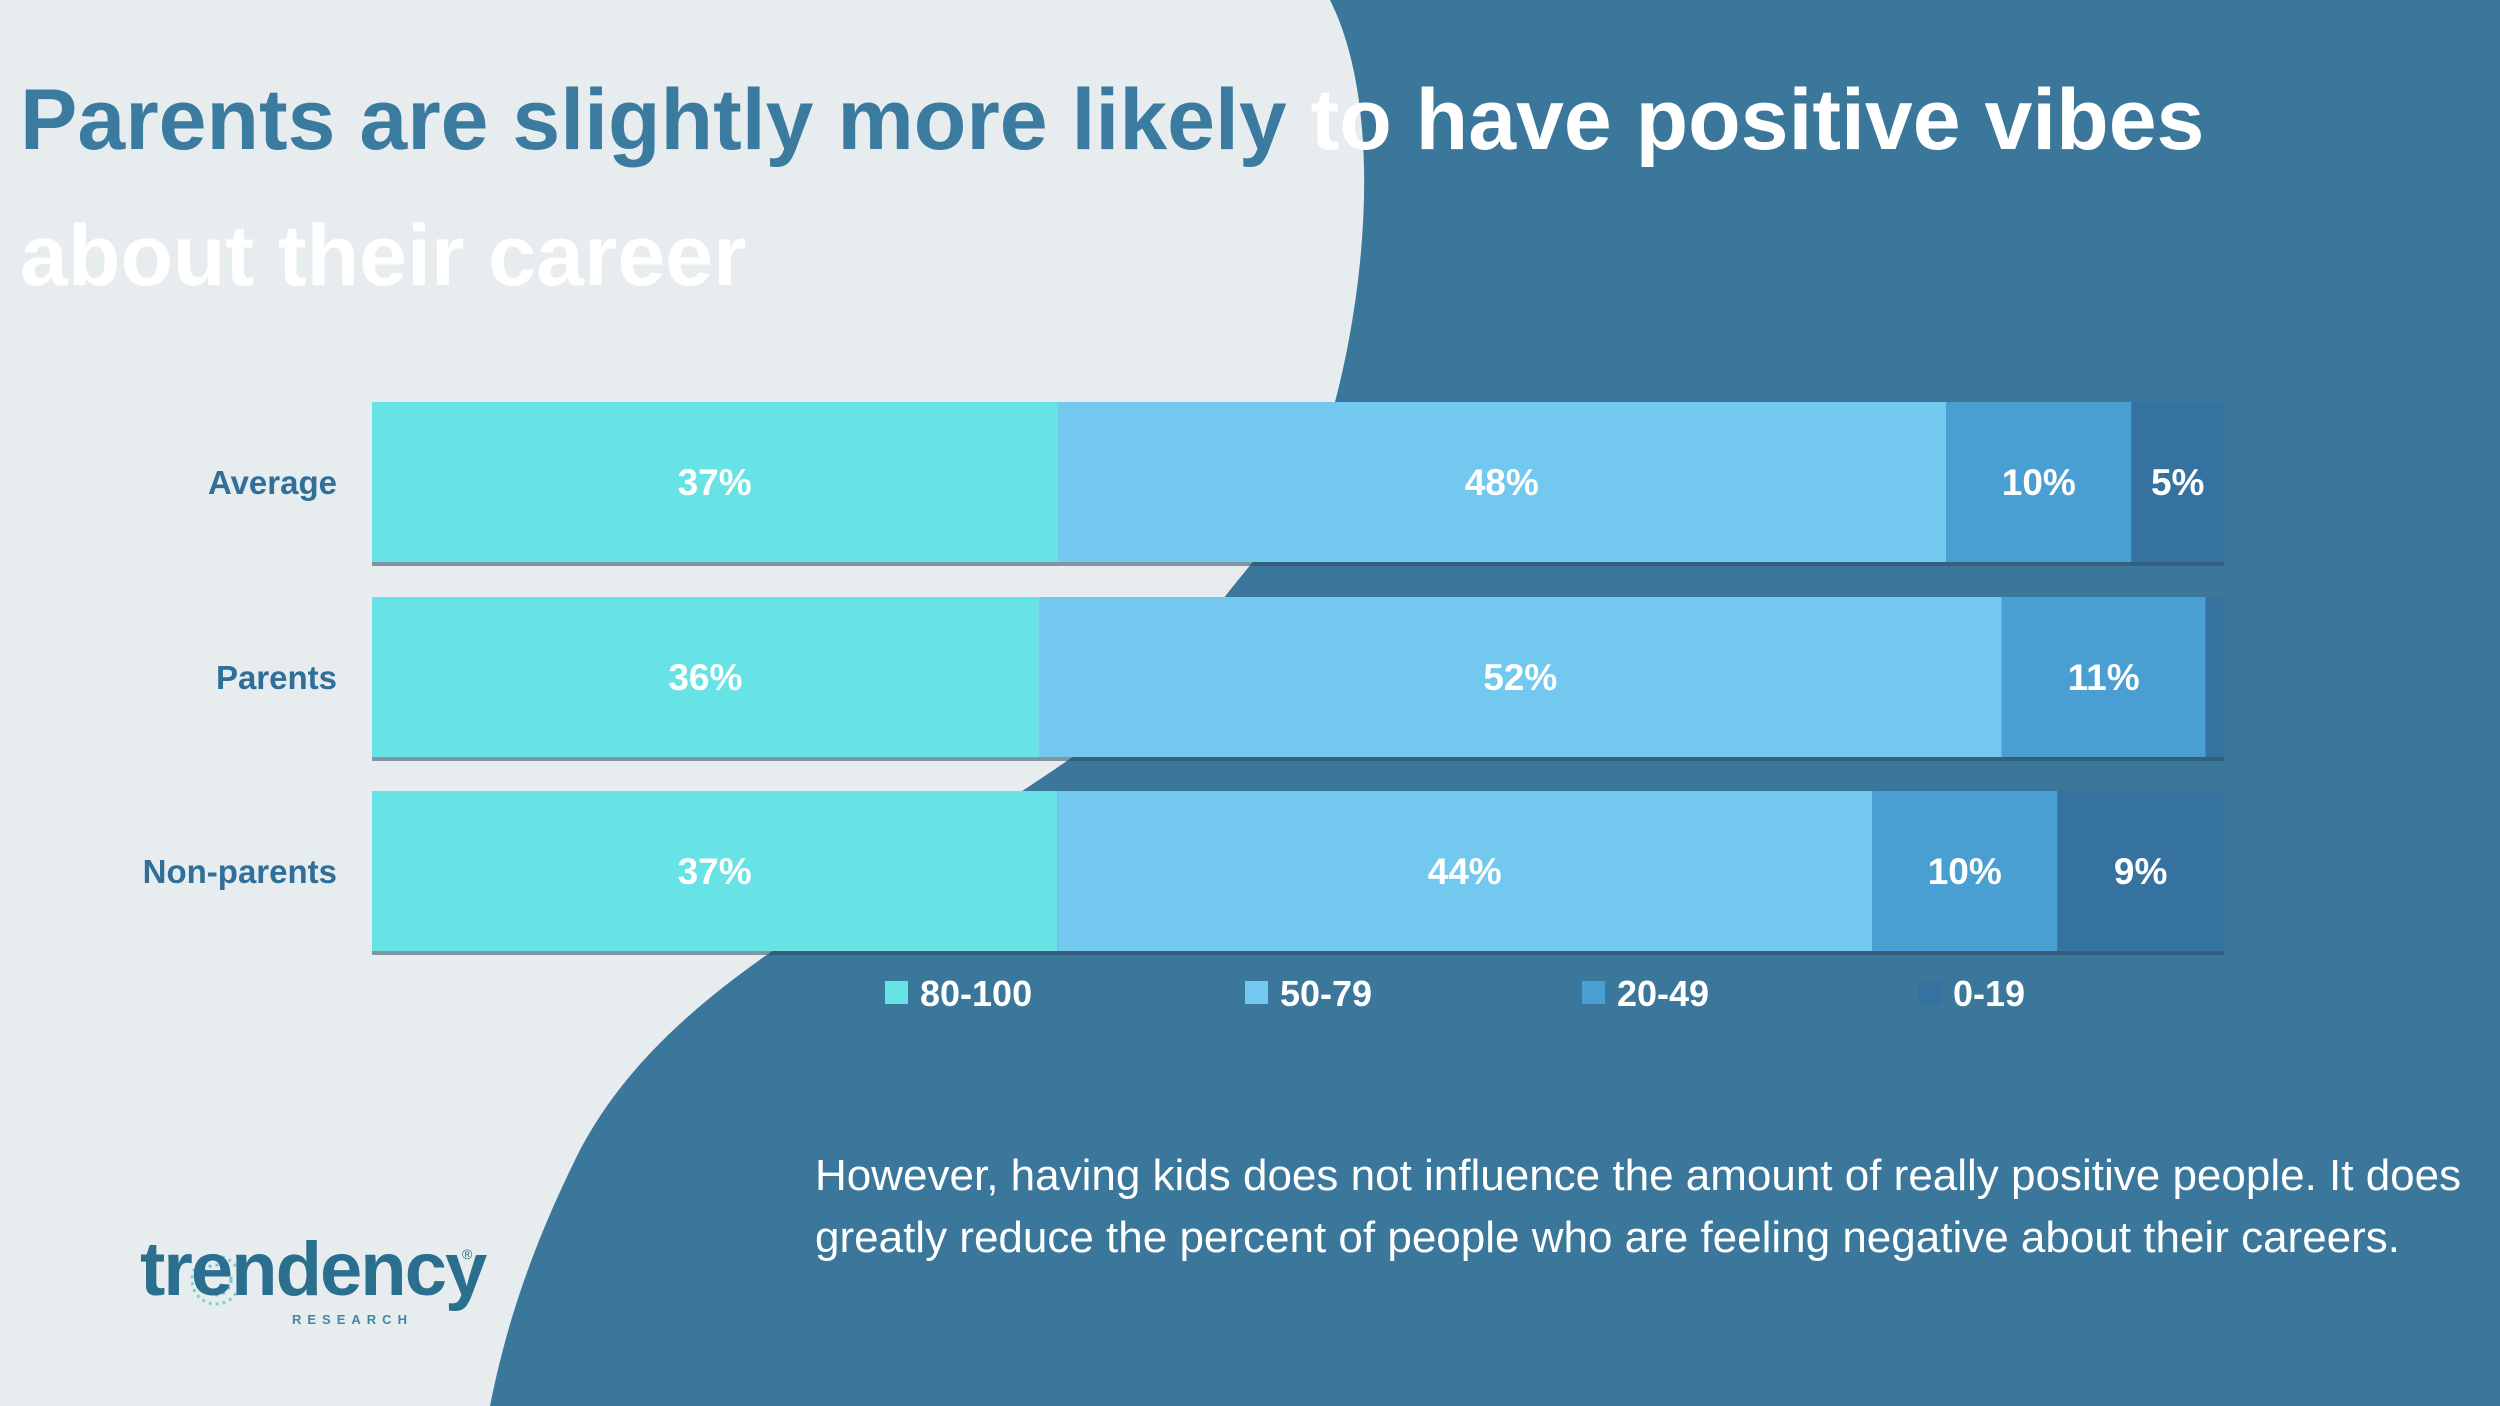  I want to click on data-label: 48%, so click(1502, 482).